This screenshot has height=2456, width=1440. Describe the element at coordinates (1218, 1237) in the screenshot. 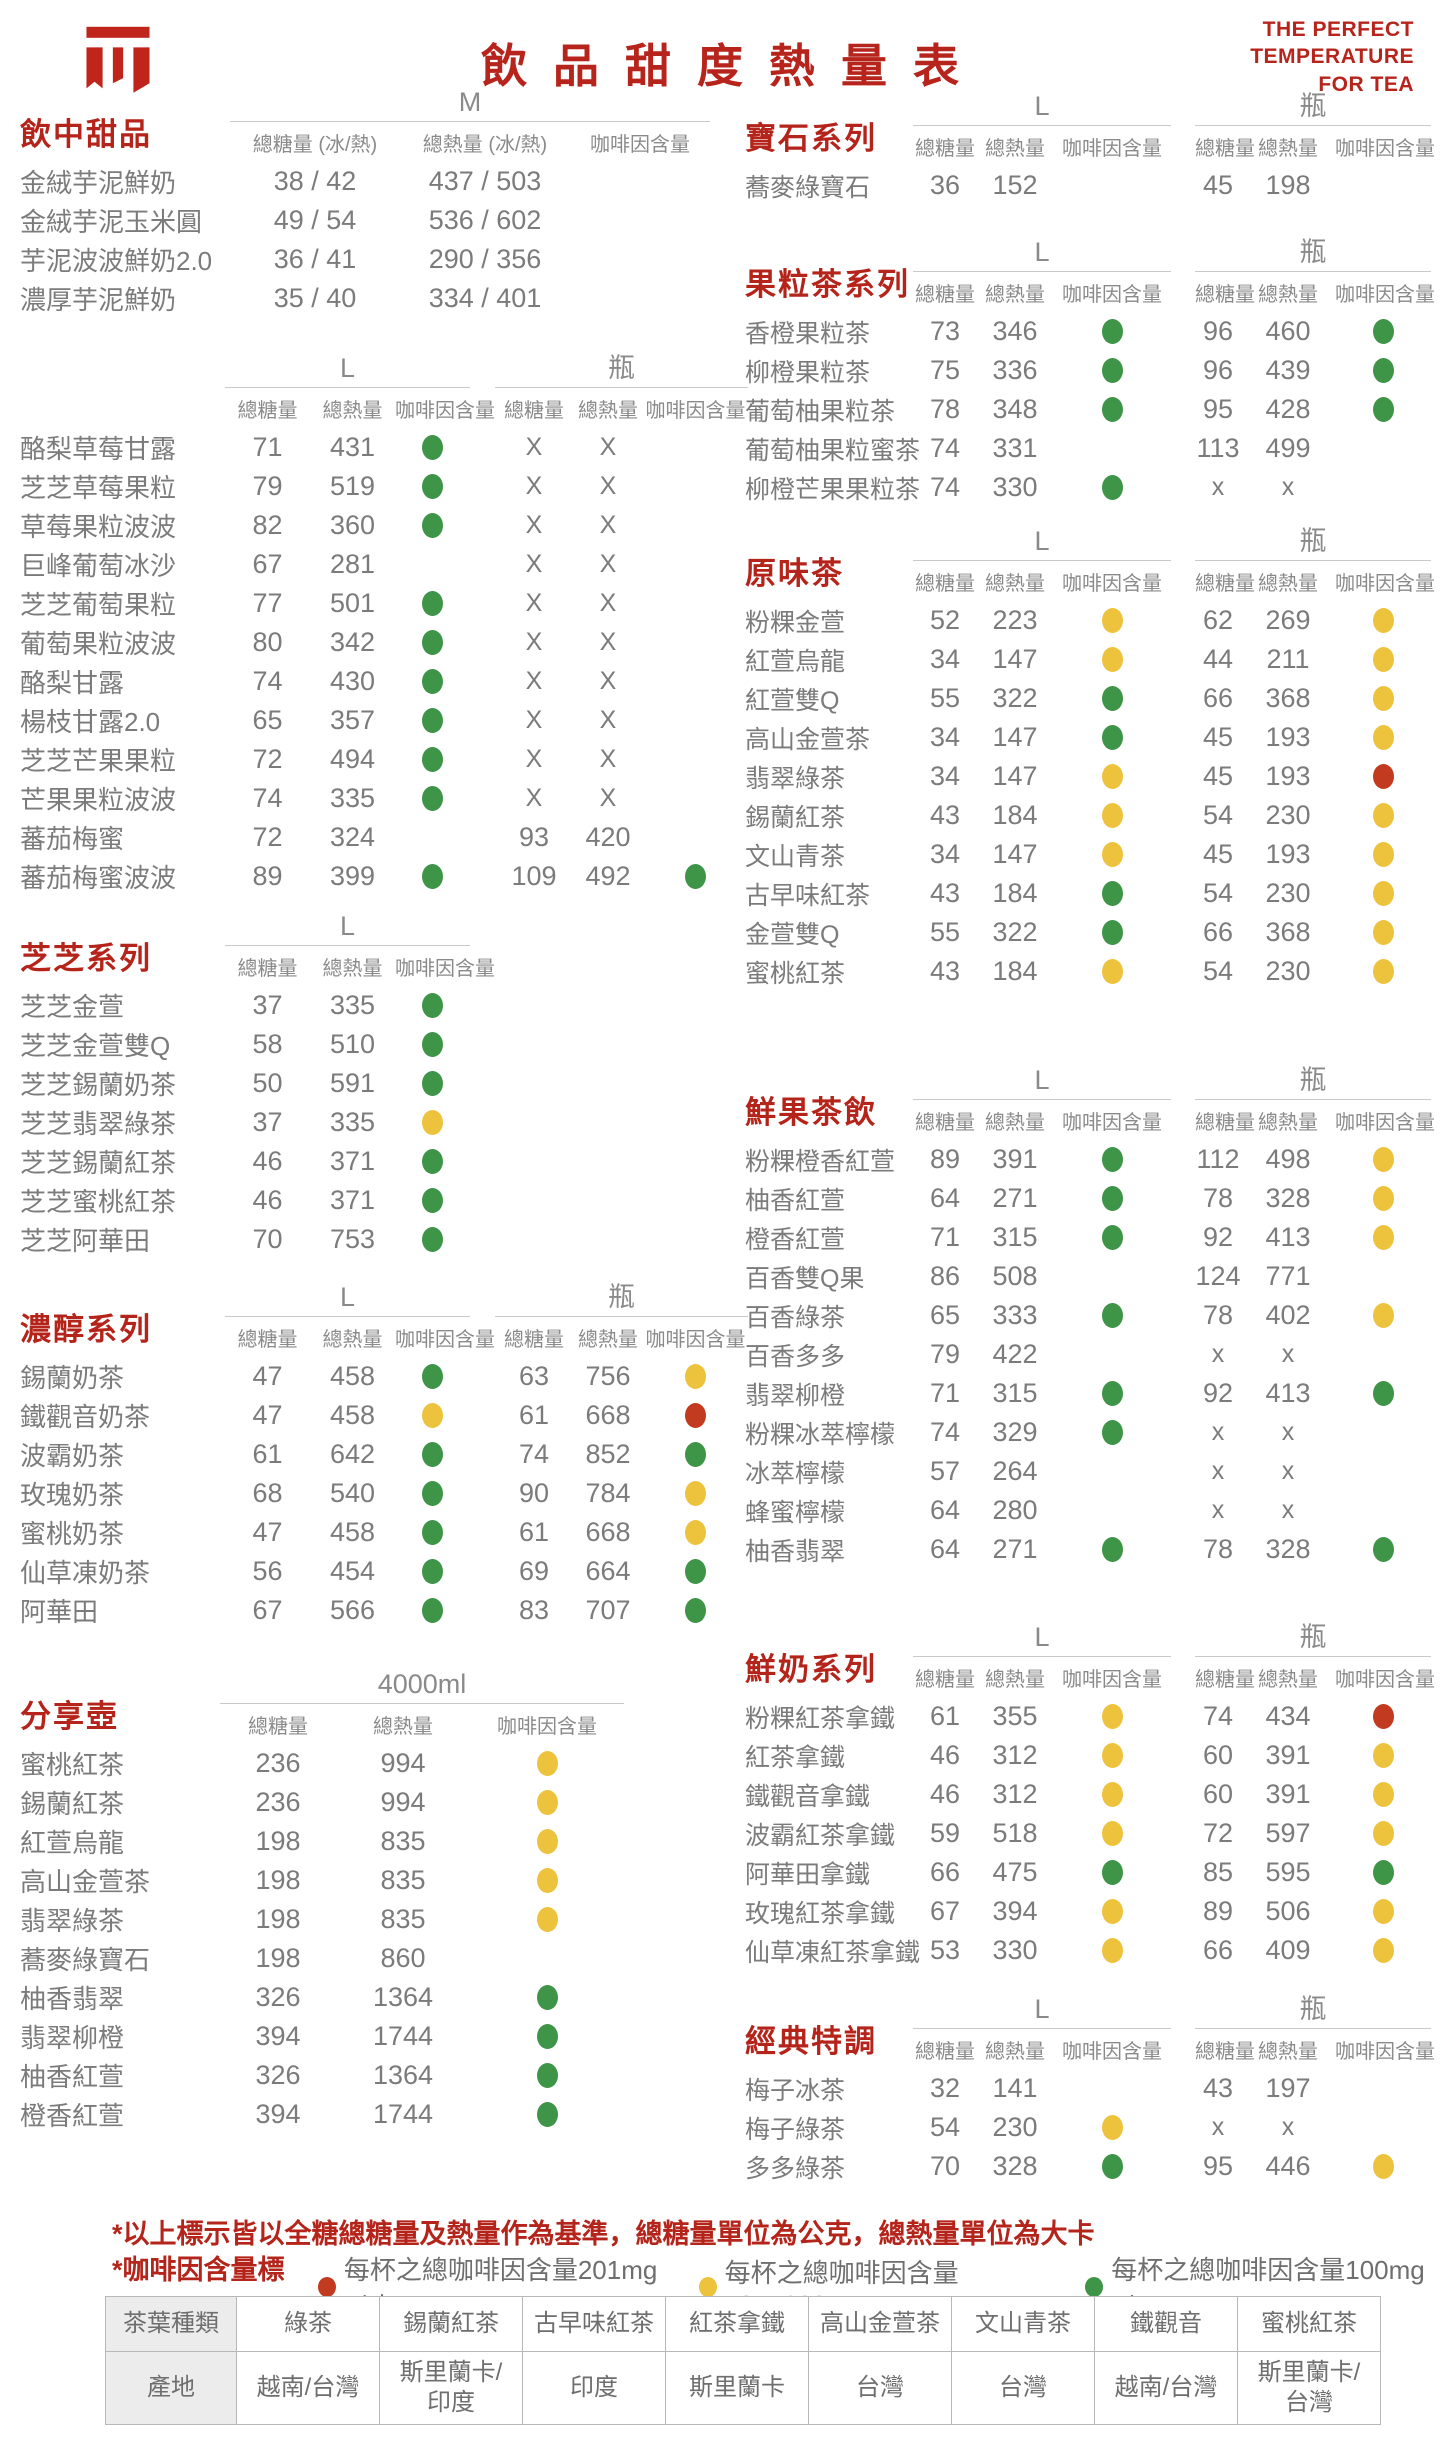

I see `sugar-value: 92` at that location.